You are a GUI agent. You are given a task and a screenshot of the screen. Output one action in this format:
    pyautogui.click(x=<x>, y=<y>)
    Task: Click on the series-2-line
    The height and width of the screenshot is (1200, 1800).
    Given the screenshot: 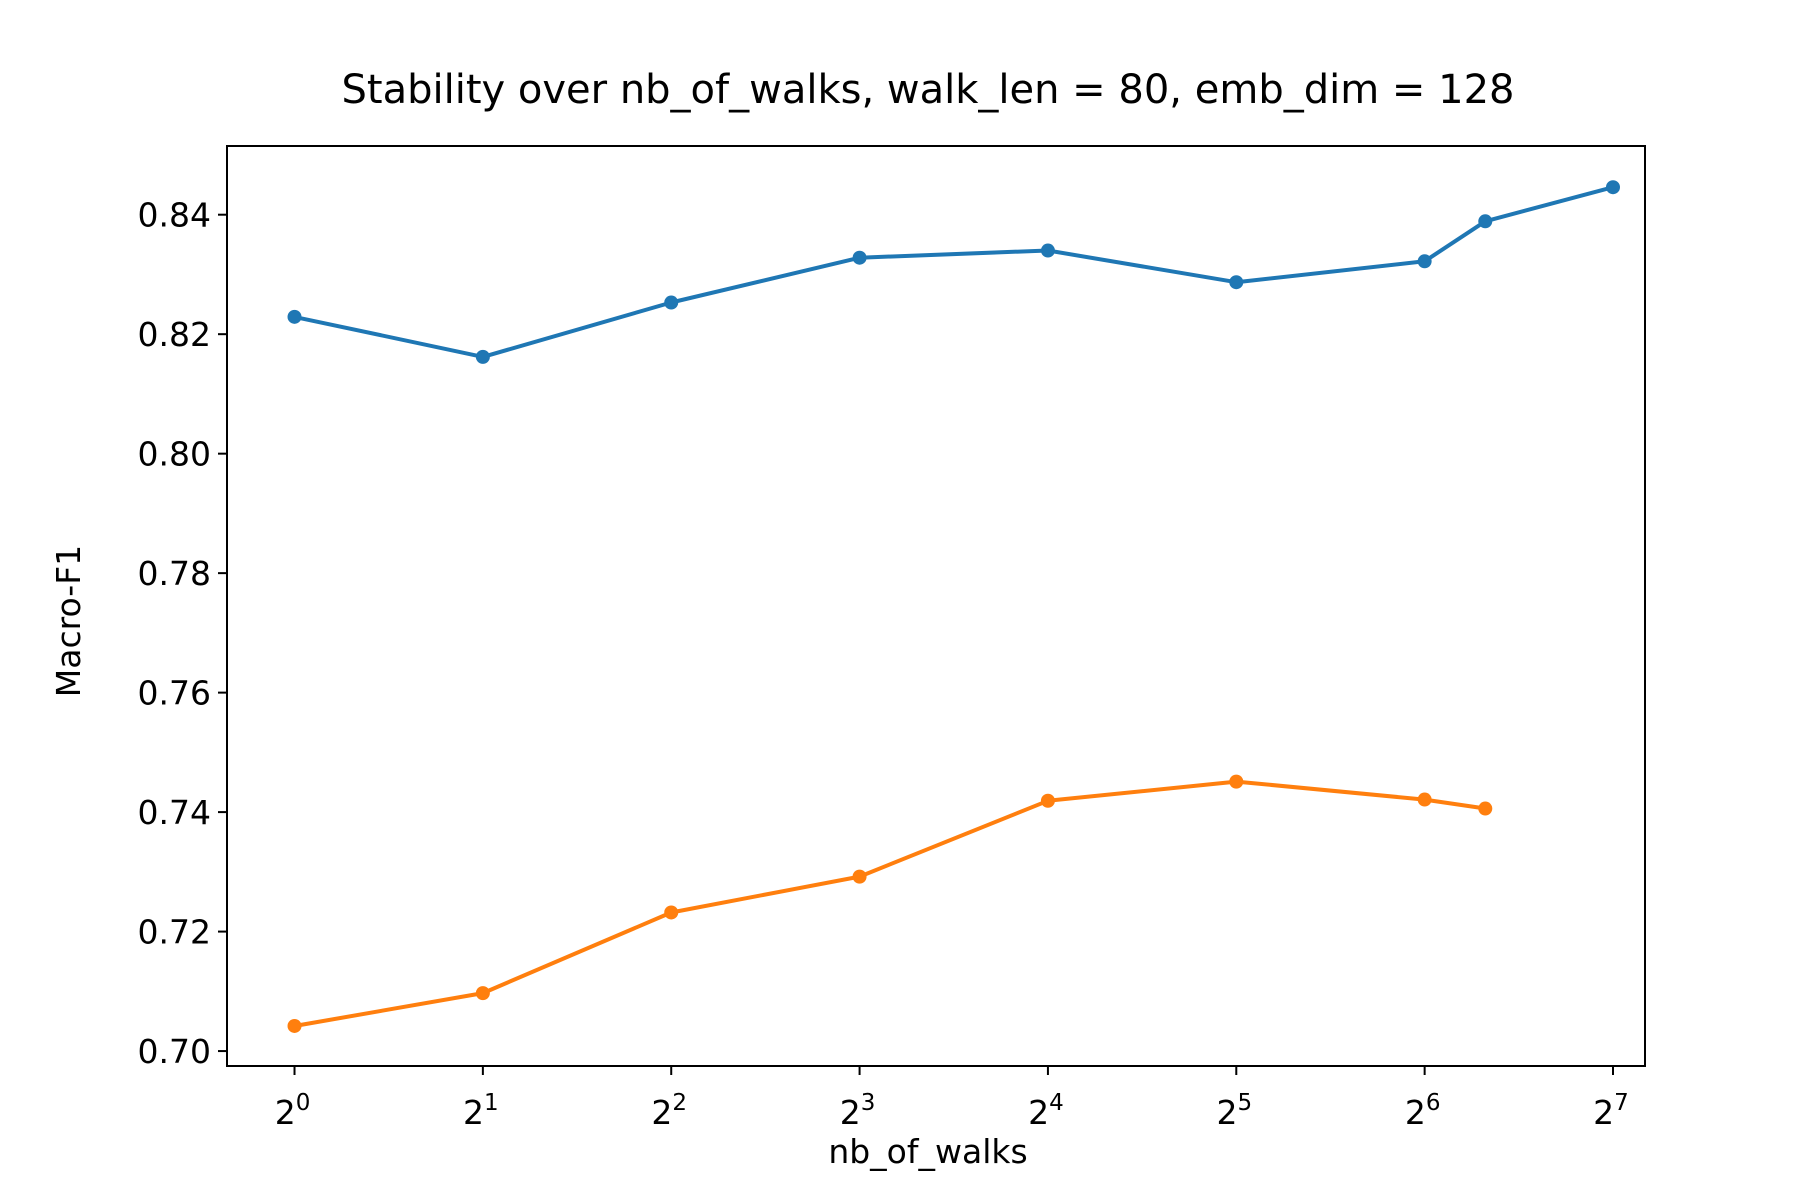 What is the action you would take?
    pyautogui.click(x=890, y=903)
    